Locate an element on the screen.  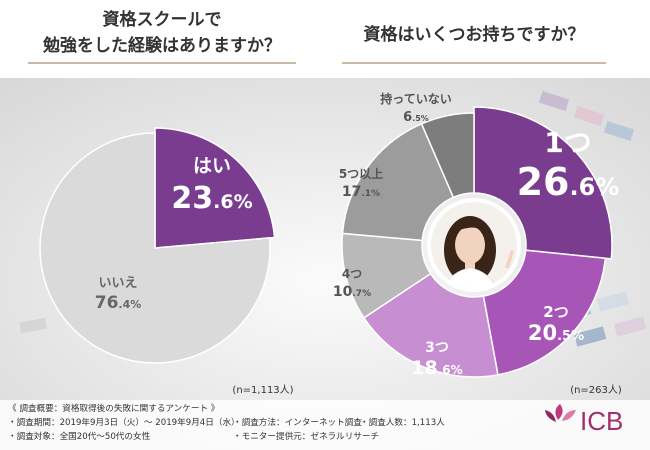
slice-value-count-1: 20.5% is located at coordinates (556, 333).